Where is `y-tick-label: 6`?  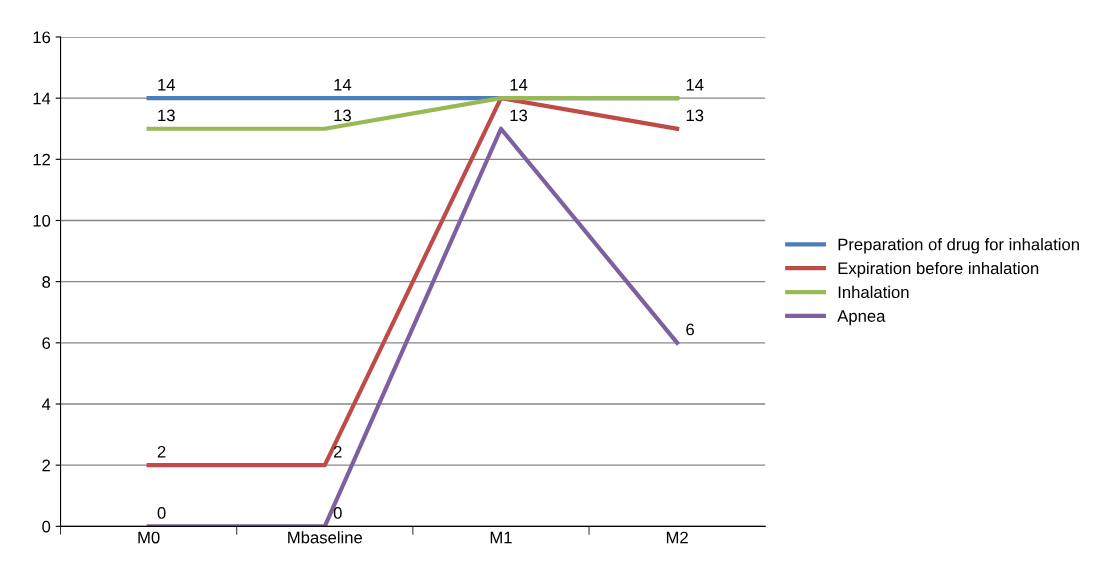
y-tick-label: 6 is located at coordinates (46, 343).